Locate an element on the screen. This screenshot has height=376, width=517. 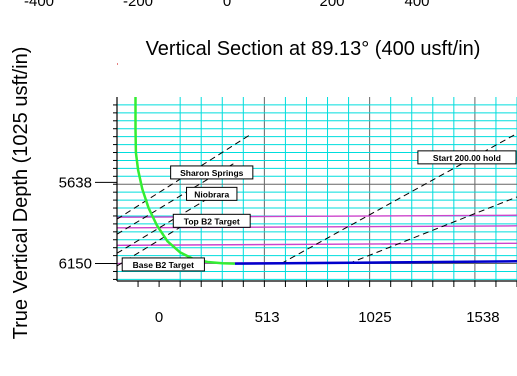
formation-label: Niobrara is located at coordinates (211, 194).